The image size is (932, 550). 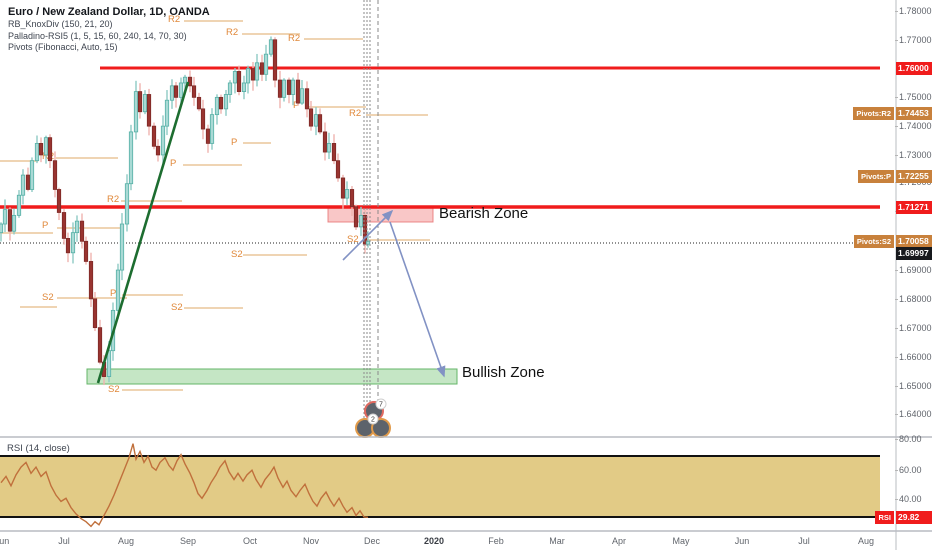 What do you see at coordinates (913, 97) in the screenshot?
I see `price-tick-label: 1.75000` at bounding box center [913, 97].